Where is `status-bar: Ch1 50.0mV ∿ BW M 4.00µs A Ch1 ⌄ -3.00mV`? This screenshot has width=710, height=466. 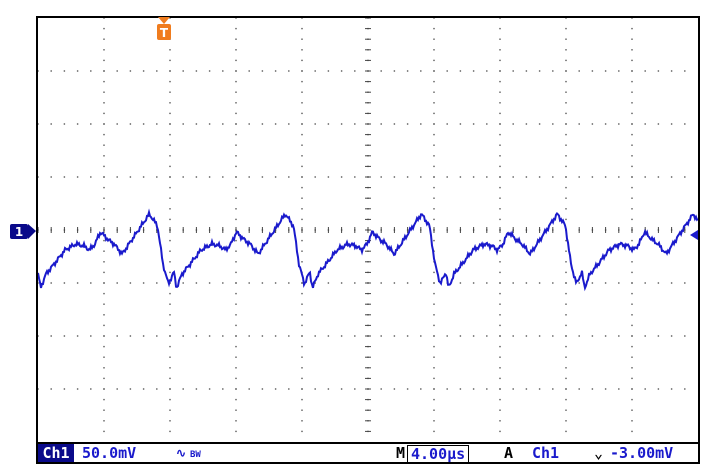
status-bar: Ch1 50.0mV ∿ BW M 4.00µs A Ch1 ⌄ -3.00mV is located at coordinates (368, 454).